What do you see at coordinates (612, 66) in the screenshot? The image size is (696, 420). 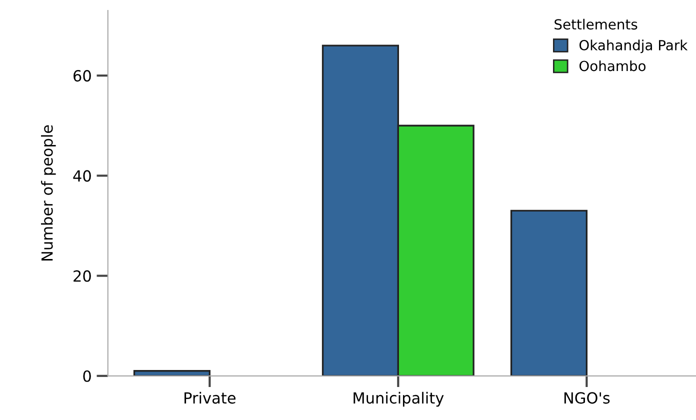 I see `legend-label: Oohambo` at bounding box center [612, 66].